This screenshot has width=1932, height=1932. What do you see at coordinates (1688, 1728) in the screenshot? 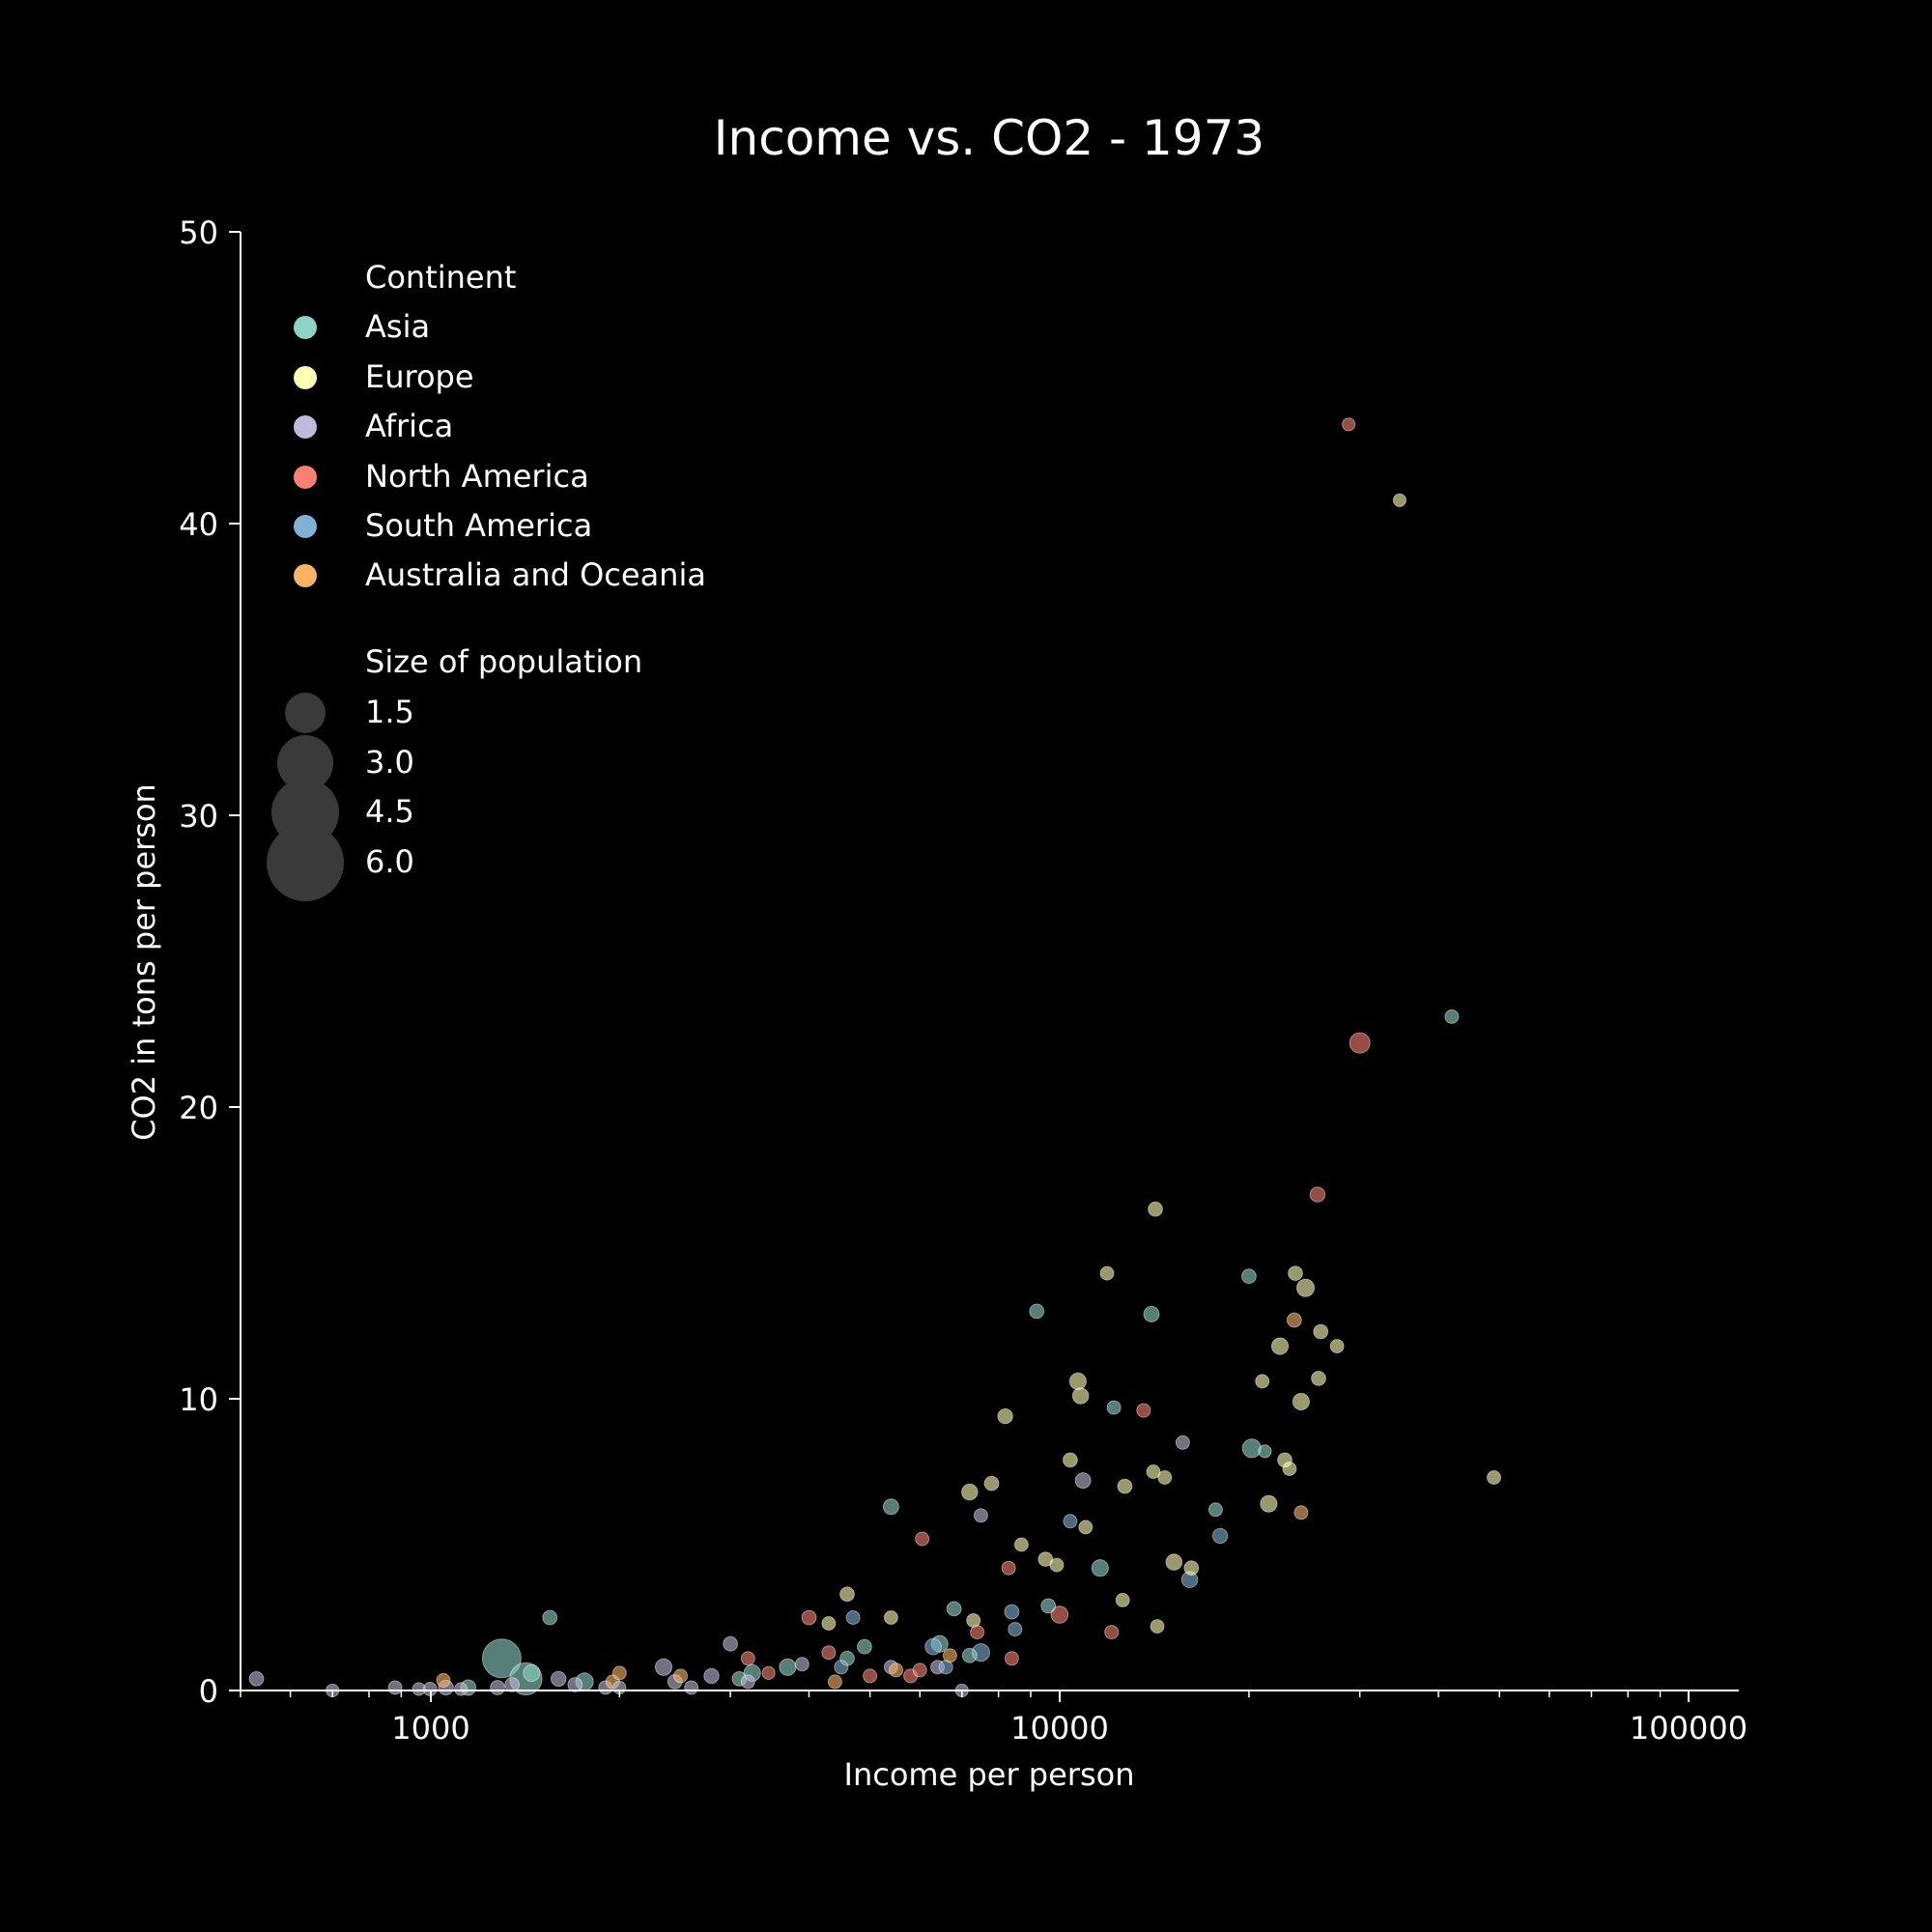
I see `x-tick-label: 100000` at bounding box center [1688, 1728].